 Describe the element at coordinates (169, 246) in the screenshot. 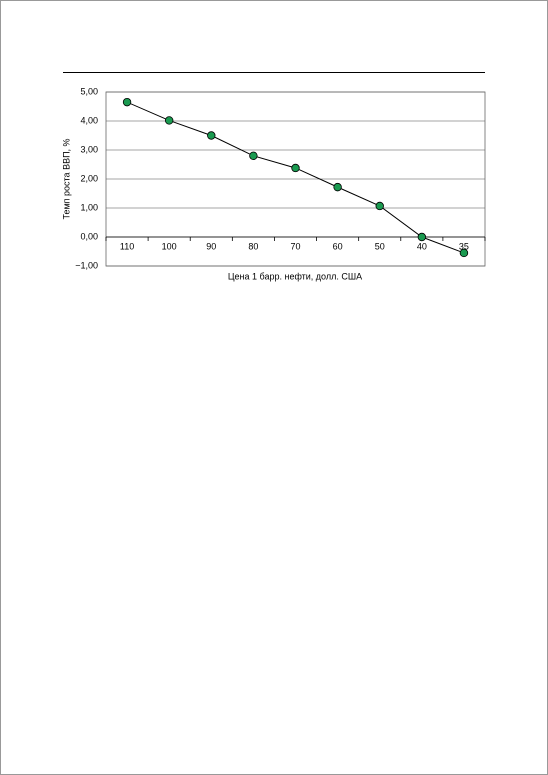

I see `x-tick-label: 100` at that location.